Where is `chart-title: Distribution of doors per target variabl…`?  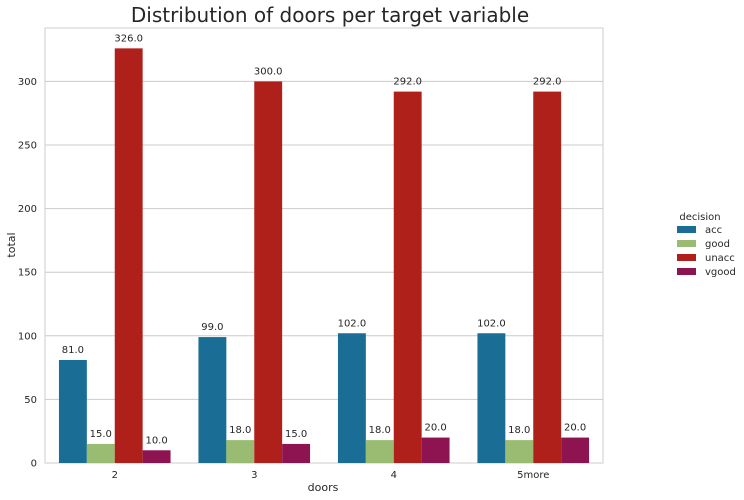 chart-title: Distribution of doors per target variabl… is located at coordinates (330, 15).